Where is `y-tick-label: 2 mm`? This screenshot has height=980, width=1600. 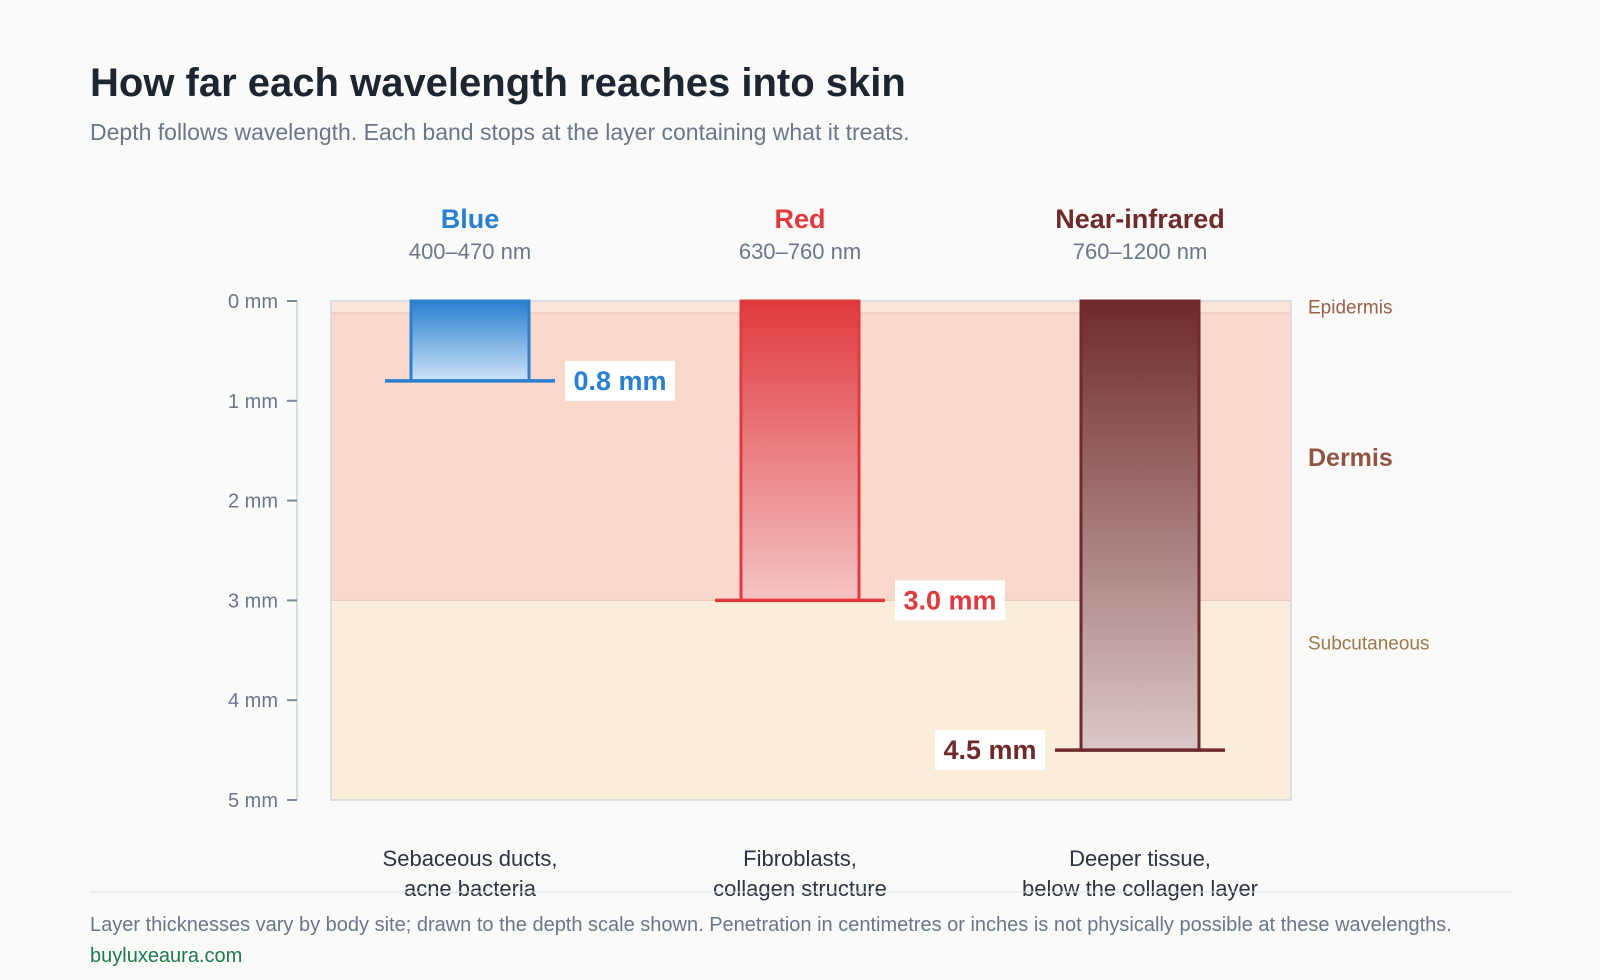 y-tick-label: 2 mm is located at coordinates (253, 502).